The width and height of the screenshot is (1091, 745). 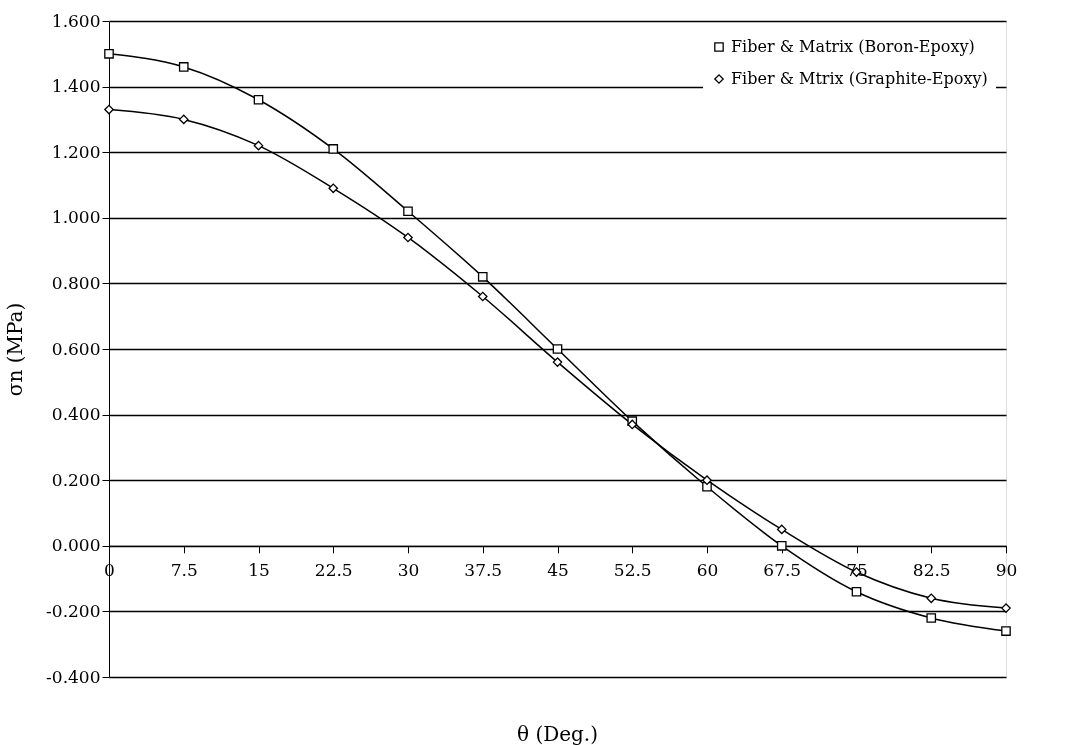 I want to click on x-tick-label: 7.5, so click(x=184, y=570).